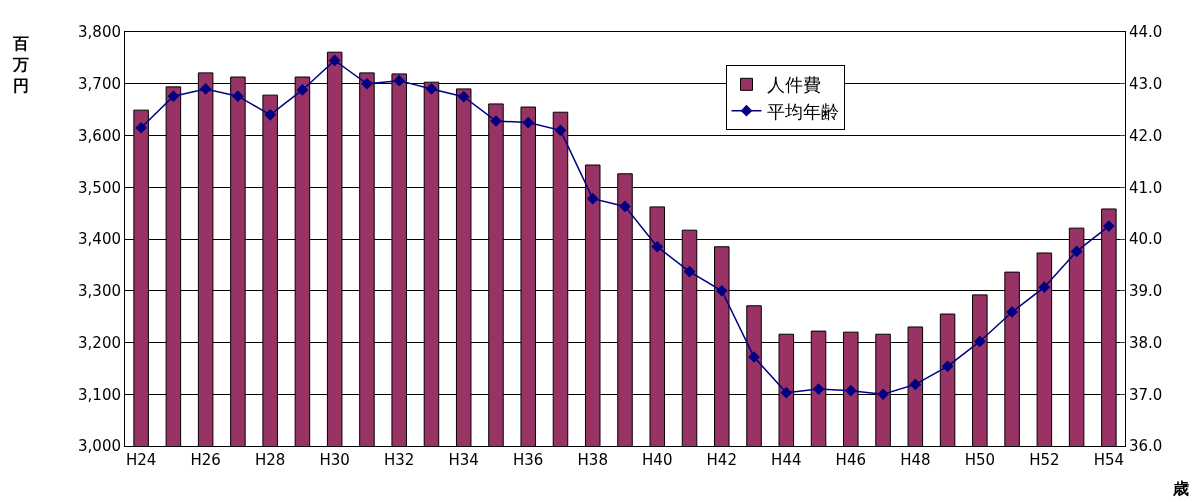 The width and height of the screenshot is (1196, 502). What do you see at coordinates (915, 460) in the screenshot?
I see `x-tick-label: H48` at bounding box center [915, 460].